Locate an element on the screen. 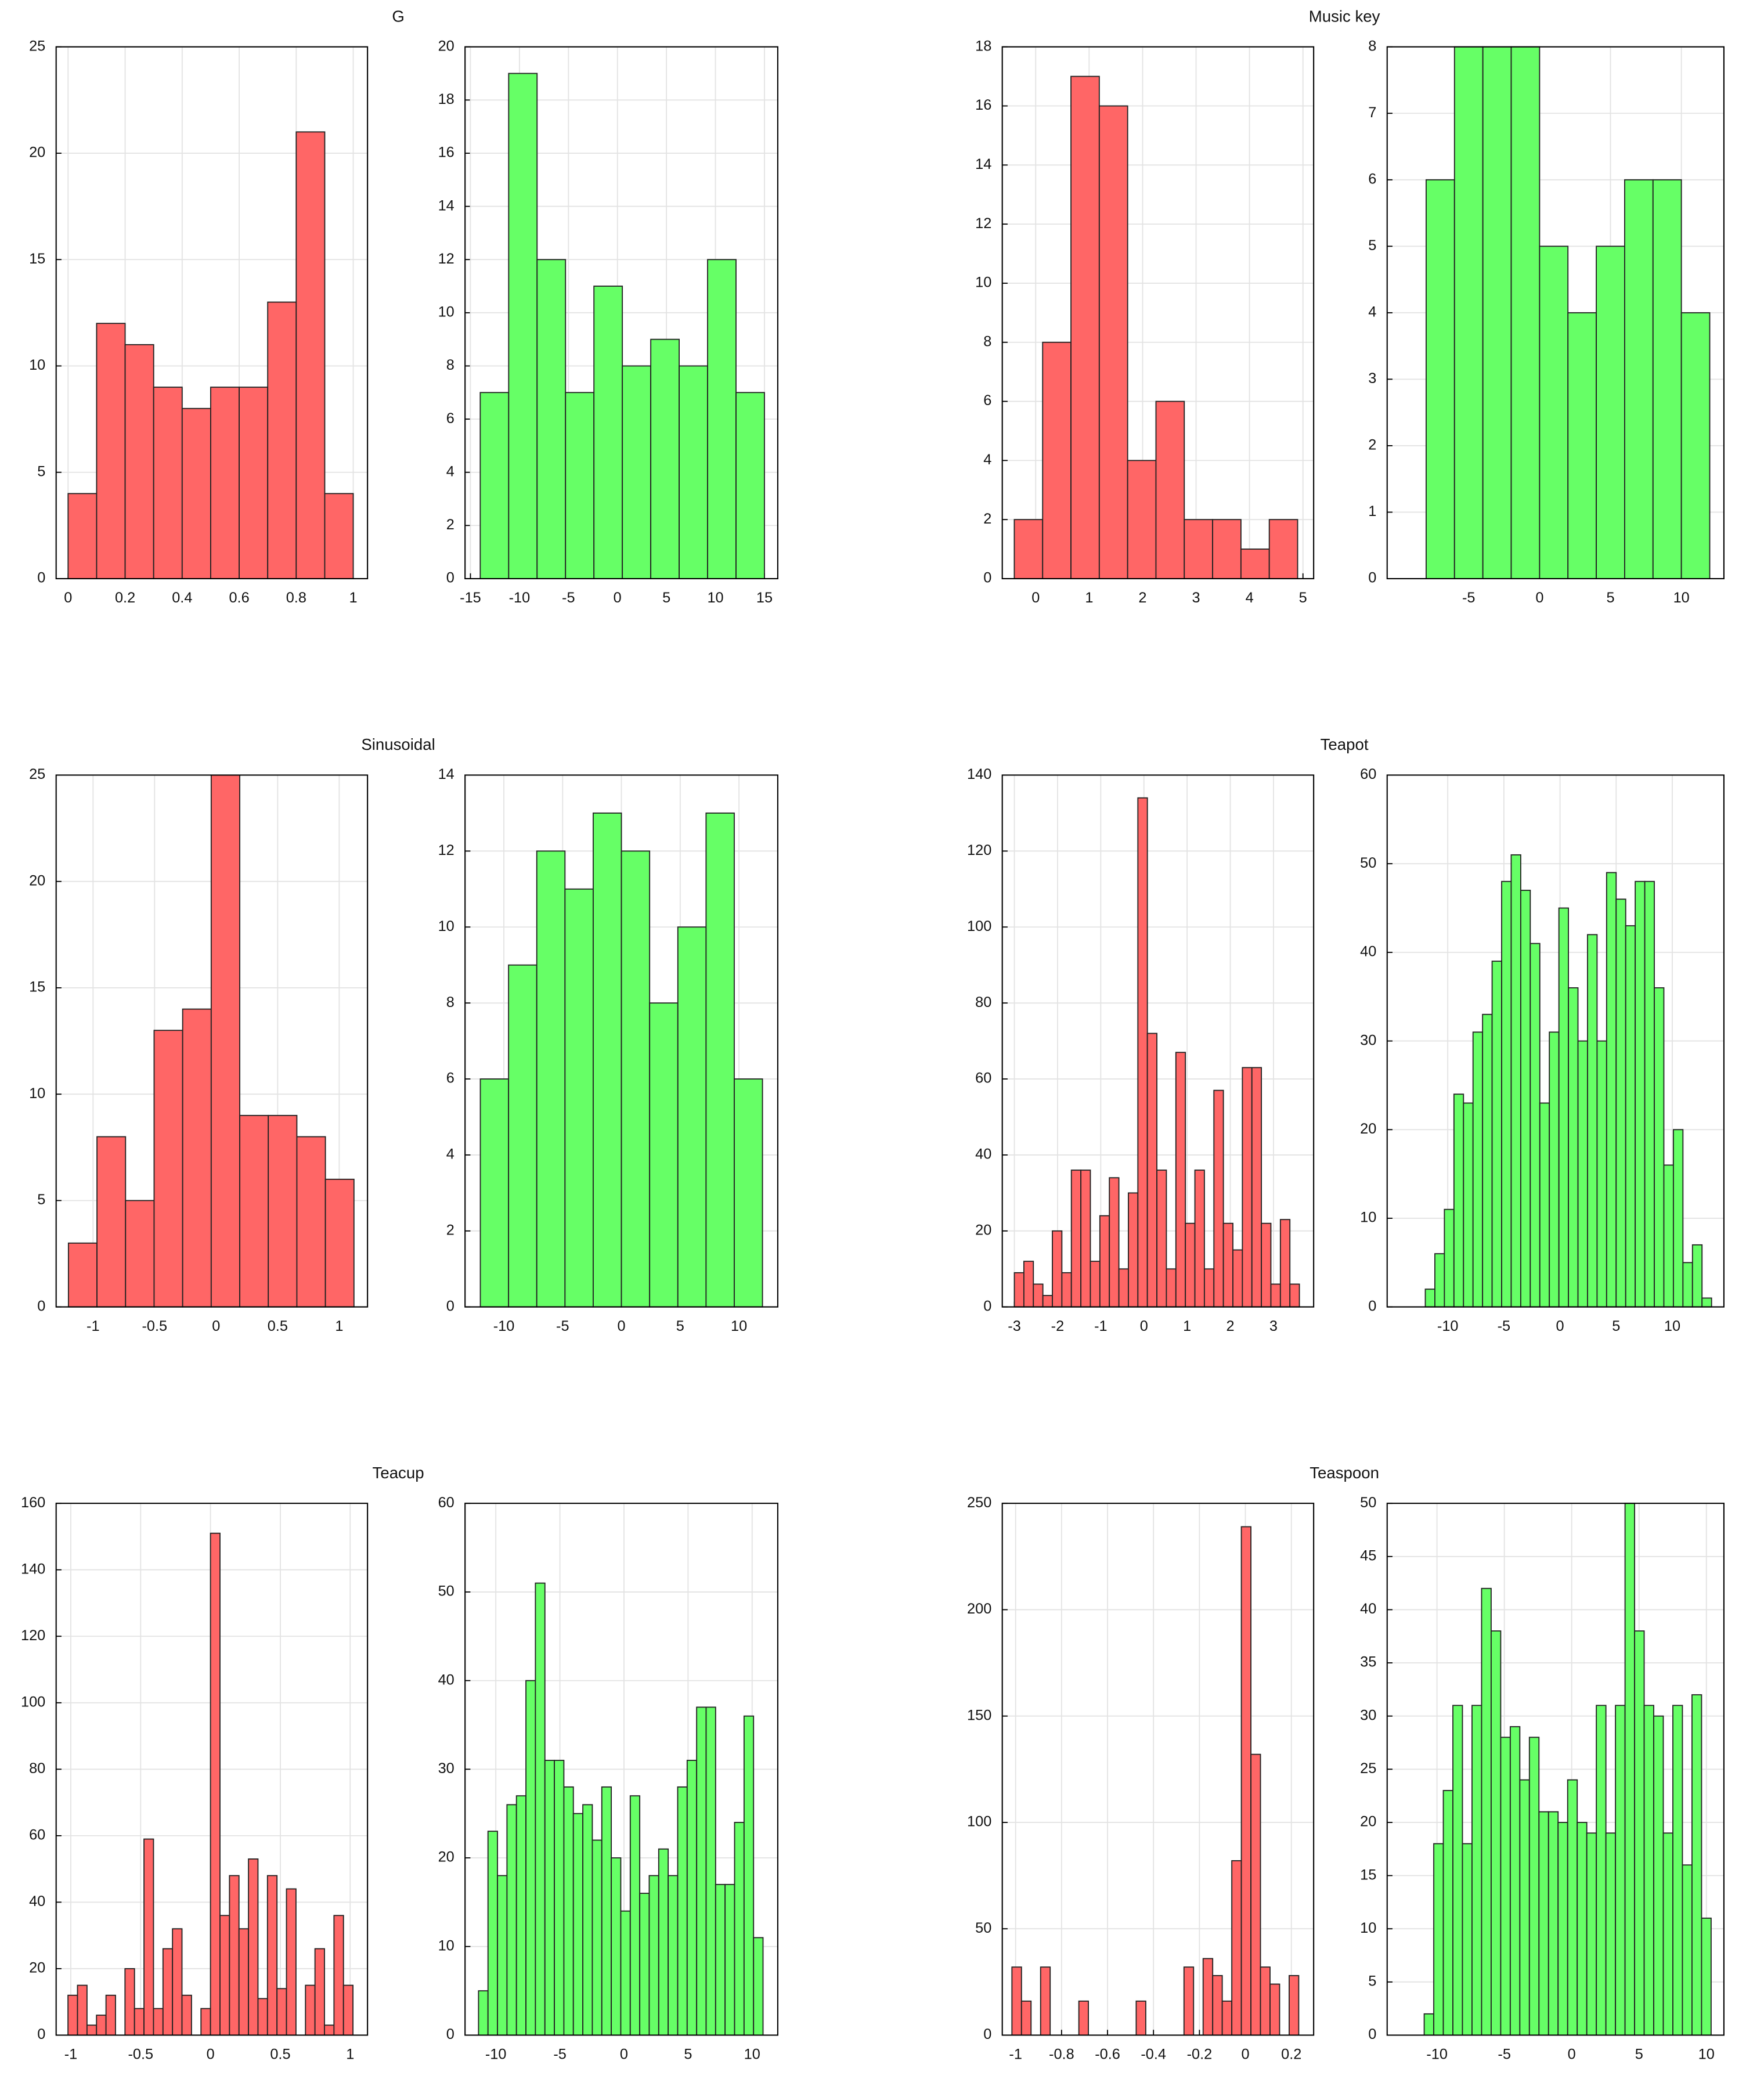 The width and height of the screenshot is (1764, 2090). x-tick-label: -0.2 is located at coordinates (1200, 2054).